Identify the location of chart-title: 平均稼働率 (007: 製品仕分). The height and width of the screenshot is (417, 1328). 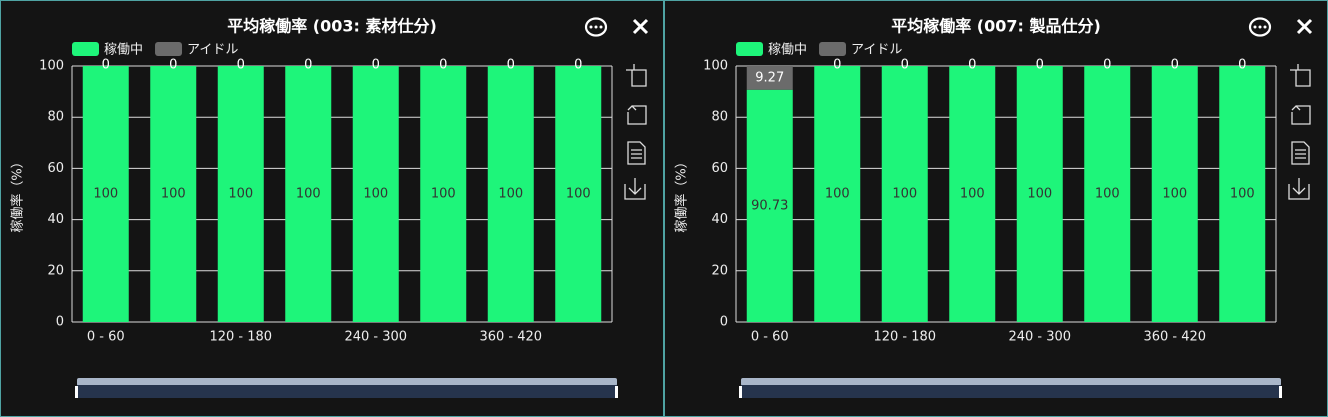
(996, 26).